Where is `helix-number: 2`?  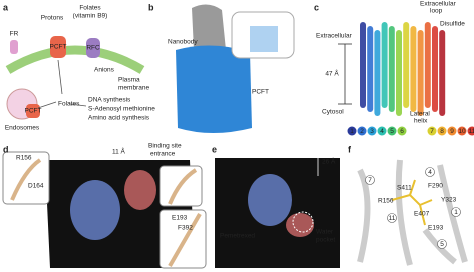
helix-number: 2 is located at coordinates (362, 131).